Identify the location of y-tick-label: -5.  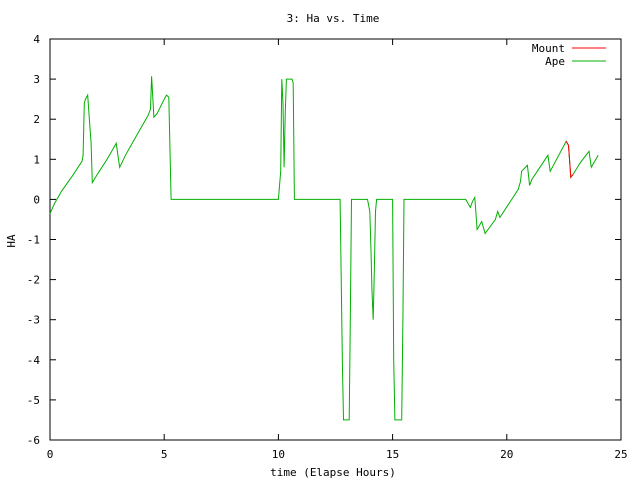
(33, 400).